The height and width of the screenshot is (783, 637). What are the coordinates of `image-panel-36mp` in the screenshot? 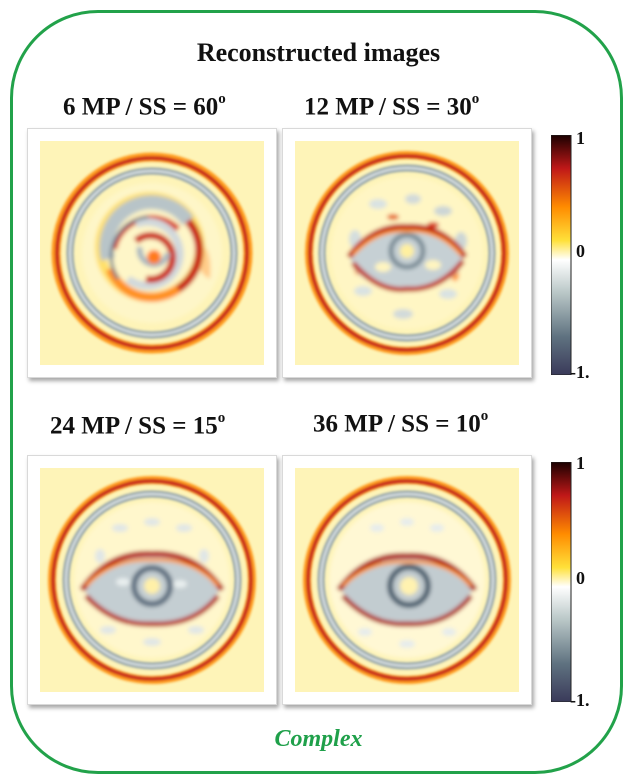 It's located at (407, 580).